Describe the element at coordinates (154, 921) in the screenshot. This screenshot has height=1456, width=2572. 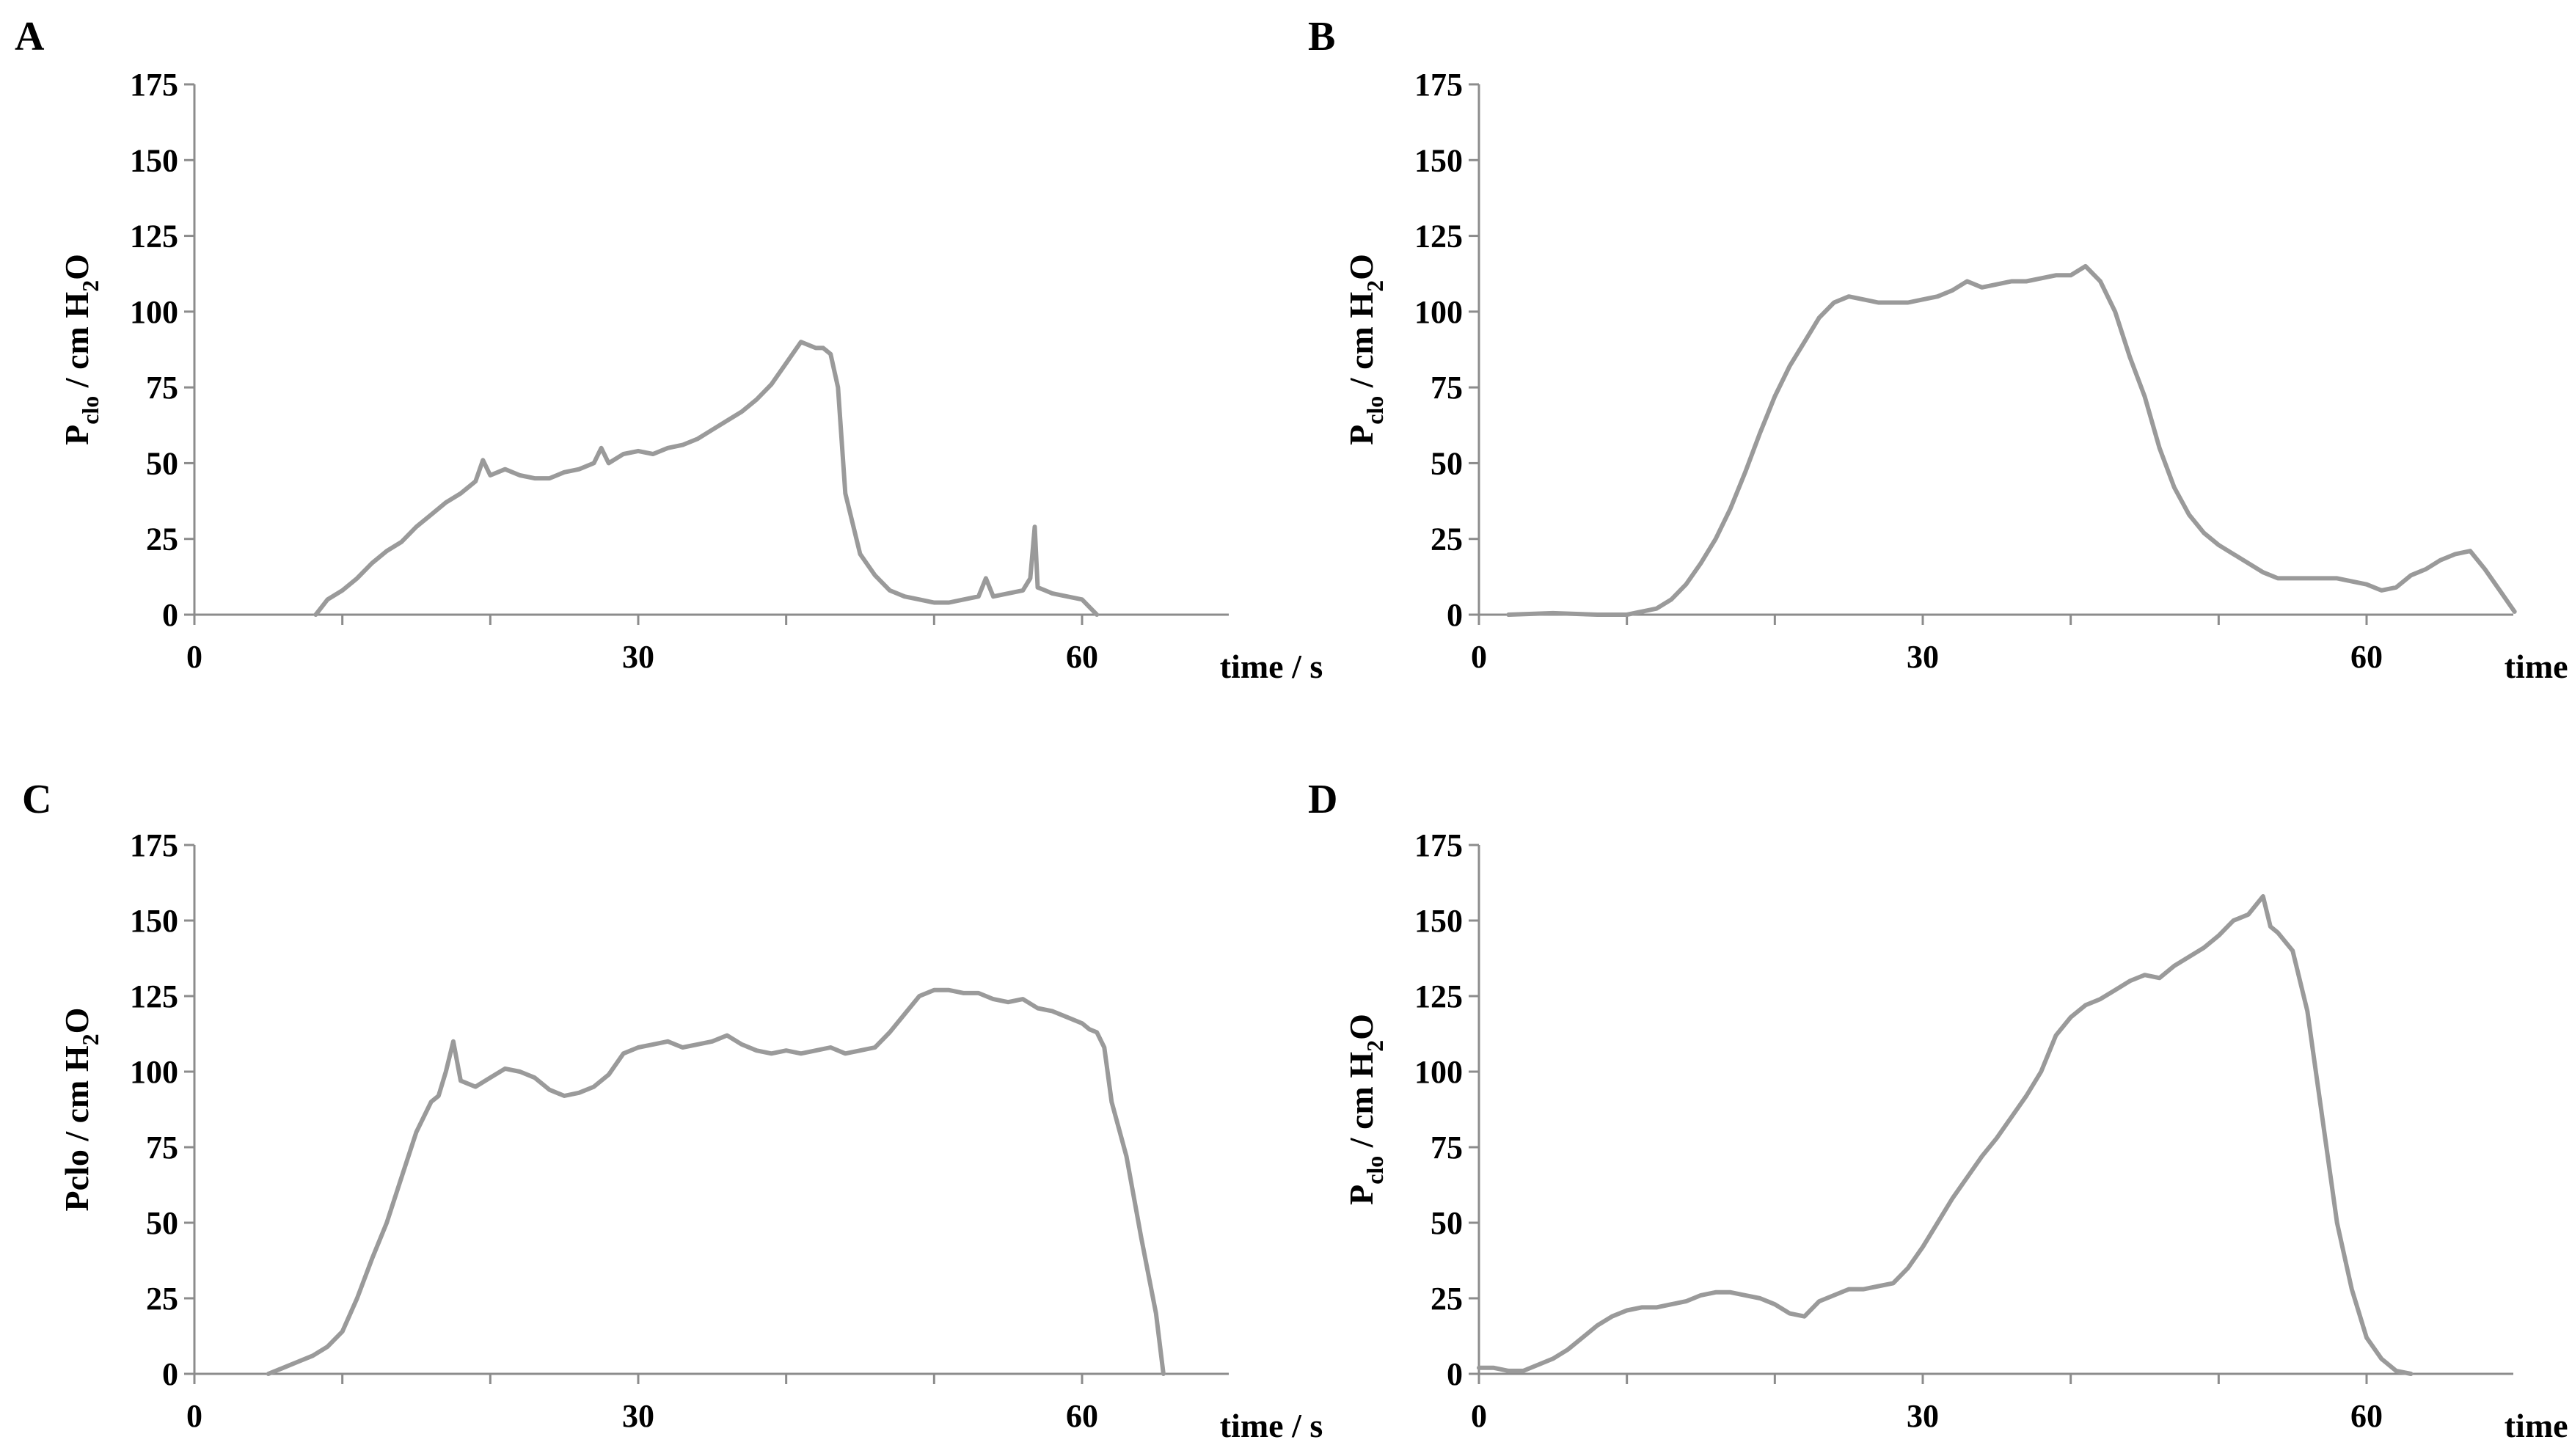
I see `chart-c-y-tick-label: 150` at that location.